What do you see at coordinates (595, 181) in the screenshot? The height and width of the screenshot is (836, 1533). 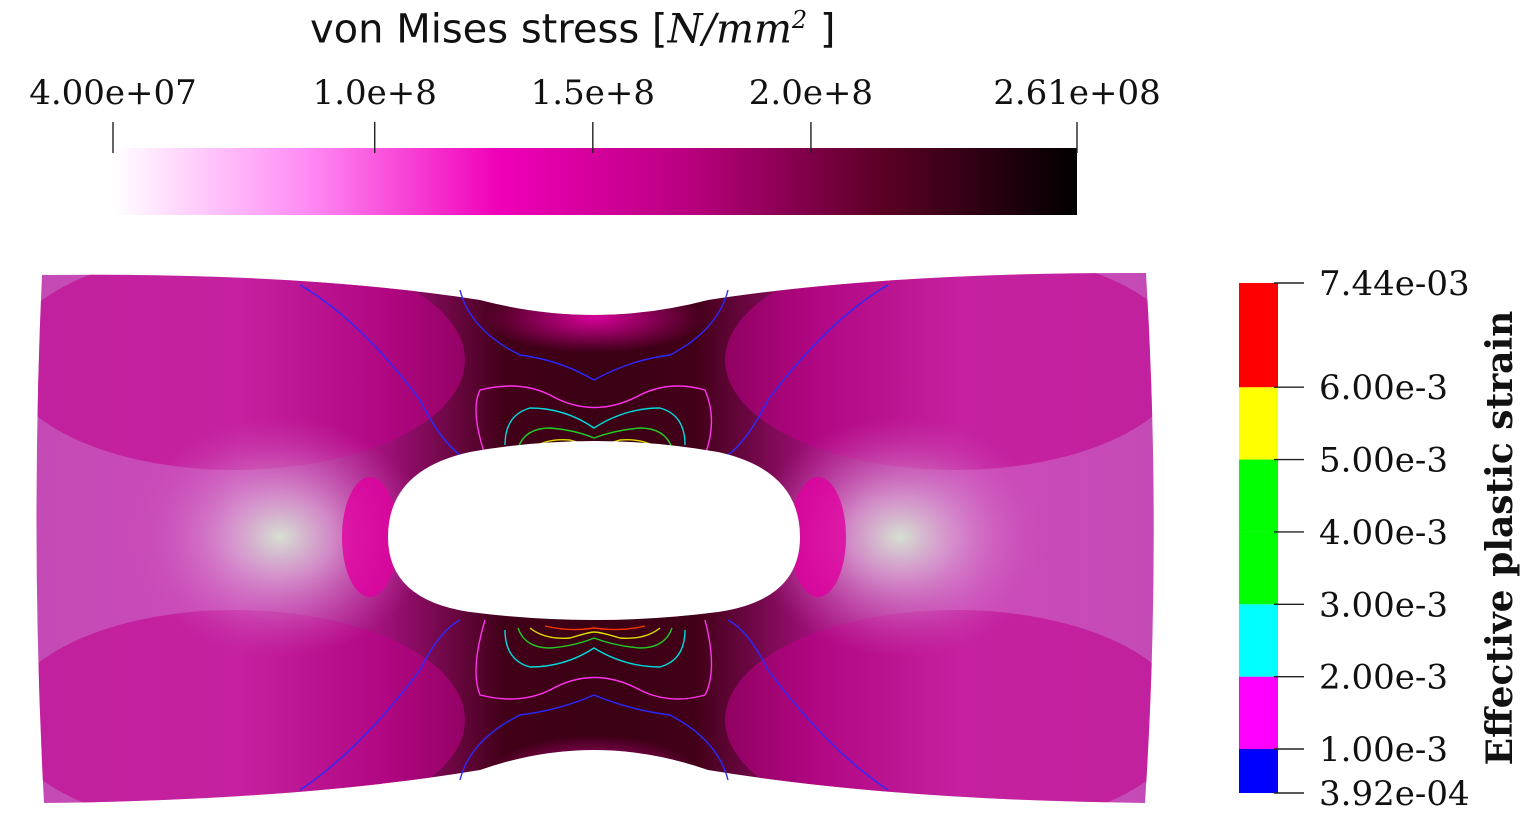 I see `stress-colorbar-gradient` at bounding box center [595, 181].